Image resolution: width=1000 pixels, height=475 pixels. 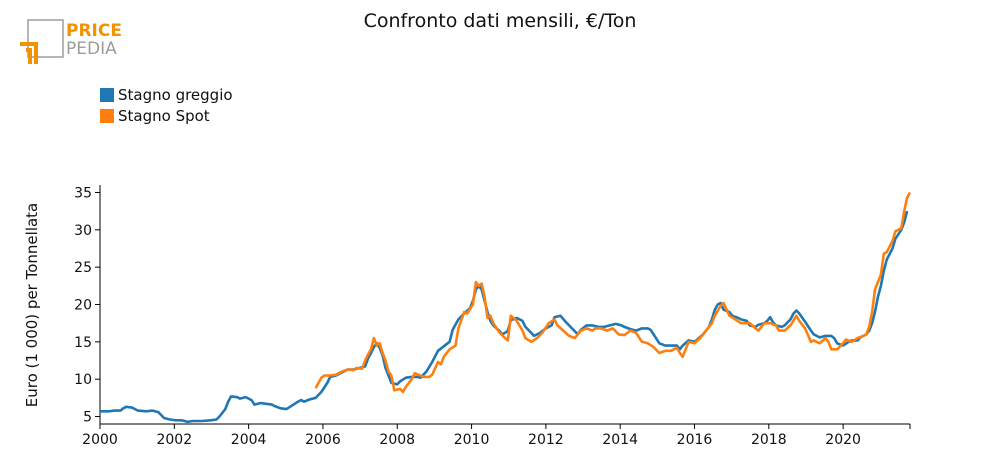 I want to click on x-tick-label: 2020, so click(x=843, y=440).